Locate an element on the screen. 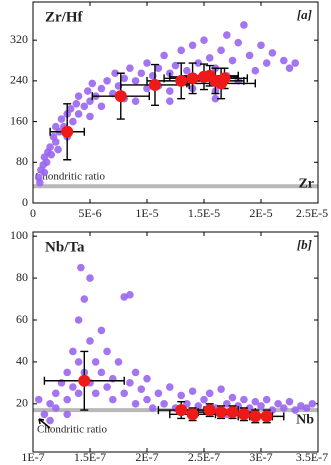 The image size is (331, 465). x-tick-label: 3E-7 is located at coordinates (260, 457).